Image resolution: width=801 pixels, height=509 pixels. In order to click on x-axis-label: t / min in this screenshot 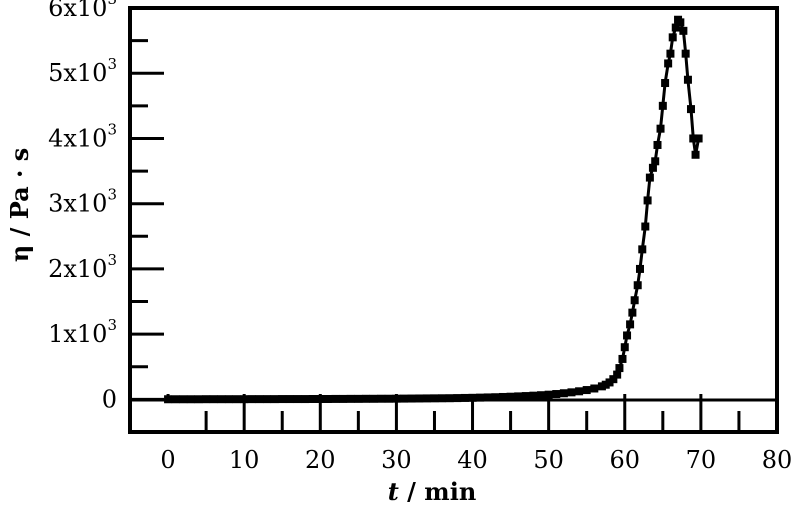, I will do `click(432, 491)`.